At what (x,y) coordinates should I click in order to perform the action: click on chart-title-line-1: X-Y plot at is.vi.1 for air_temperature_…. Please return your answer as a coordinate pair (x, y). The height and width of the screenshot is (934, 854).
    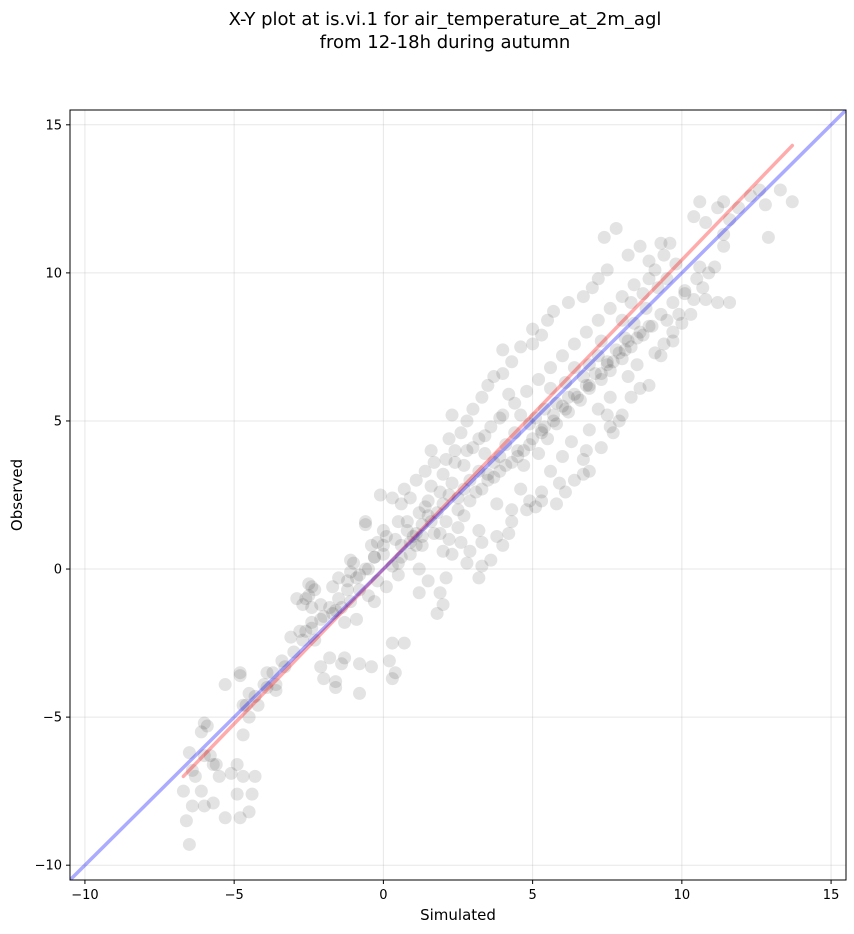
    Looking at the image, I should click on (445, 19).